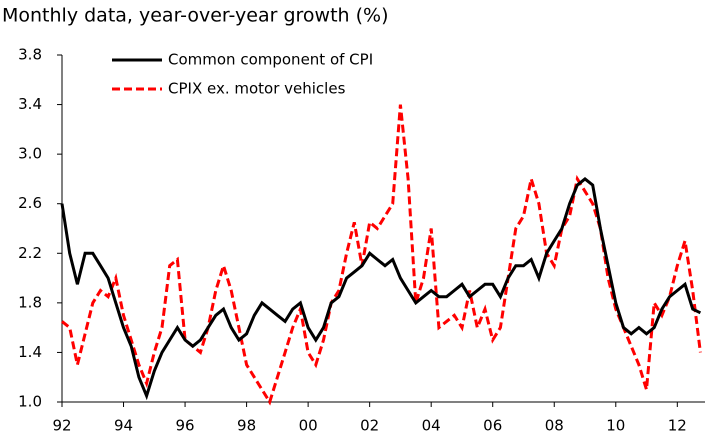  What do you see at coordinates (492, 426) in the screenshot?
I see `x-tick-label: 06` at bounding box center [492, 426].